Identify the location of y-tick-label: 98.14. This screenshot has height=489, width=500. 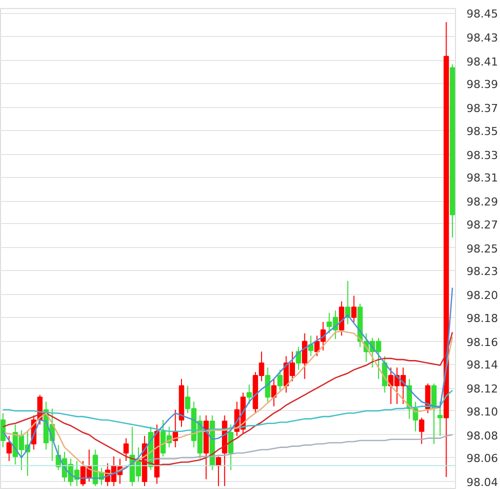
(482, 365).